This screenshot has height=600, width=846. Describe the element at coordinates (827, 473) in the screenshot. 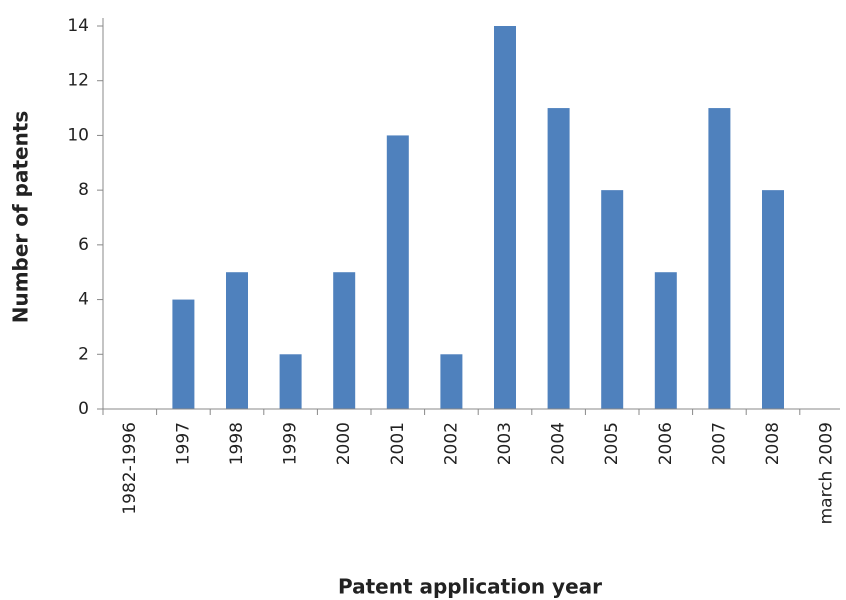

I see `x-tick-label: march 2009` at that location.